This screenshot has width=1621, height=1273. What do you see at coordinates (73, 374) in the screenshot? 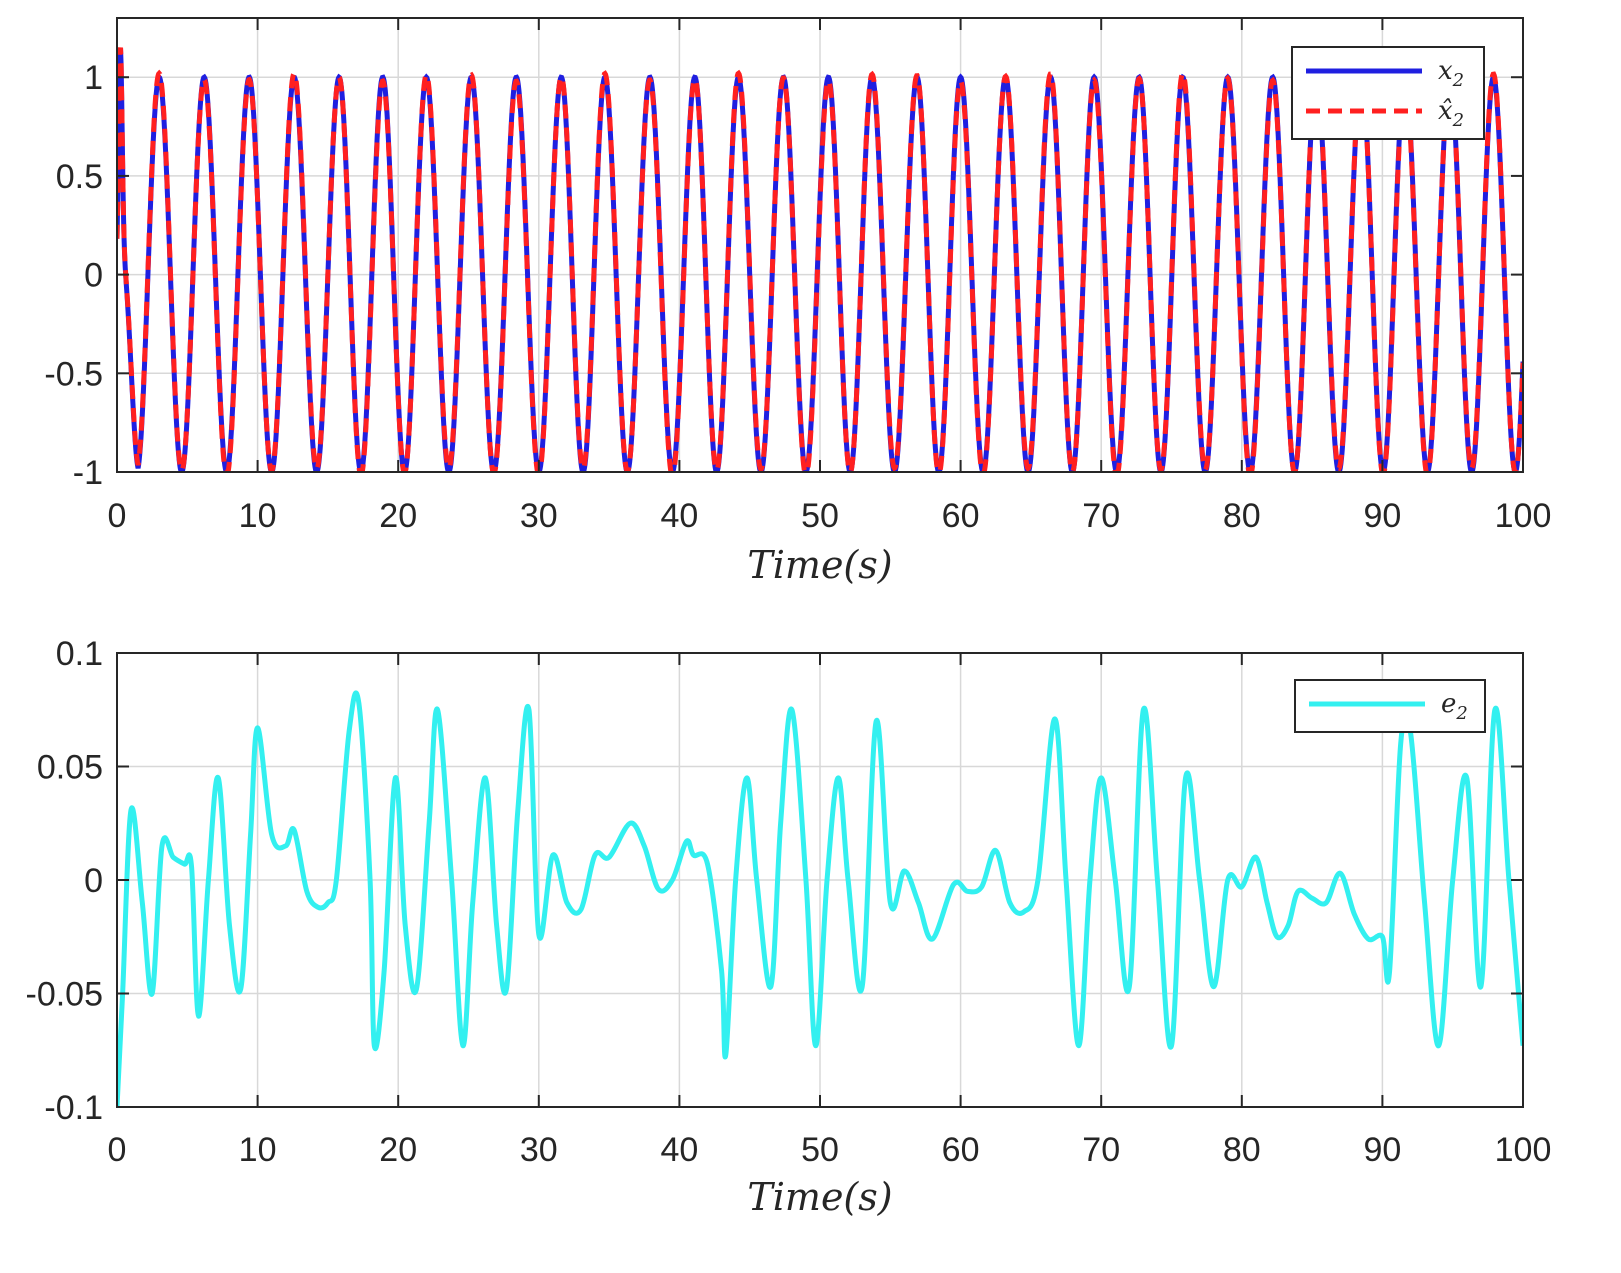
I see `top-chart-y-tick-label: -0.5` at bounding box center [73, 374].